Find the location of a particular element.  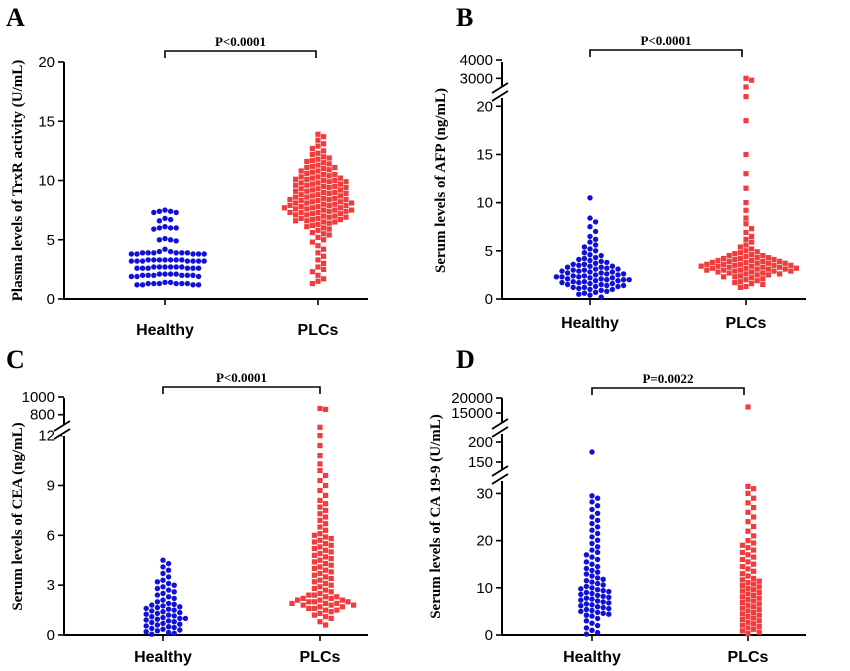

panel-letter: D is located at coordinates (465, 359).